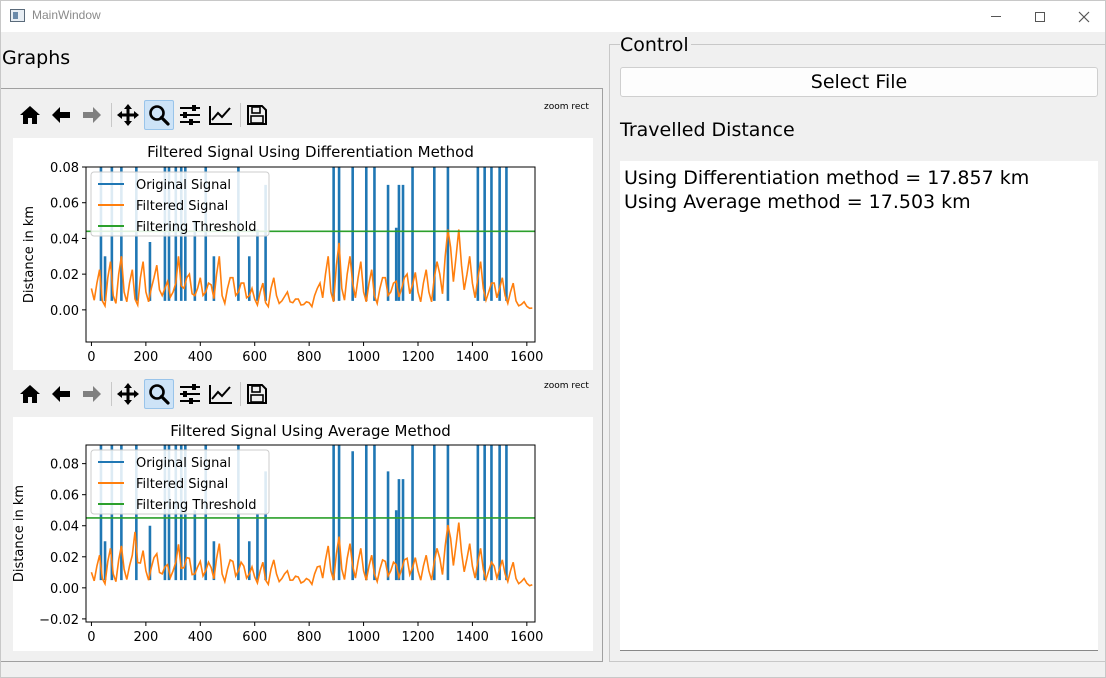  I want to click on chart-title: Filtered Signal Using Average Method, so click(310, 431).